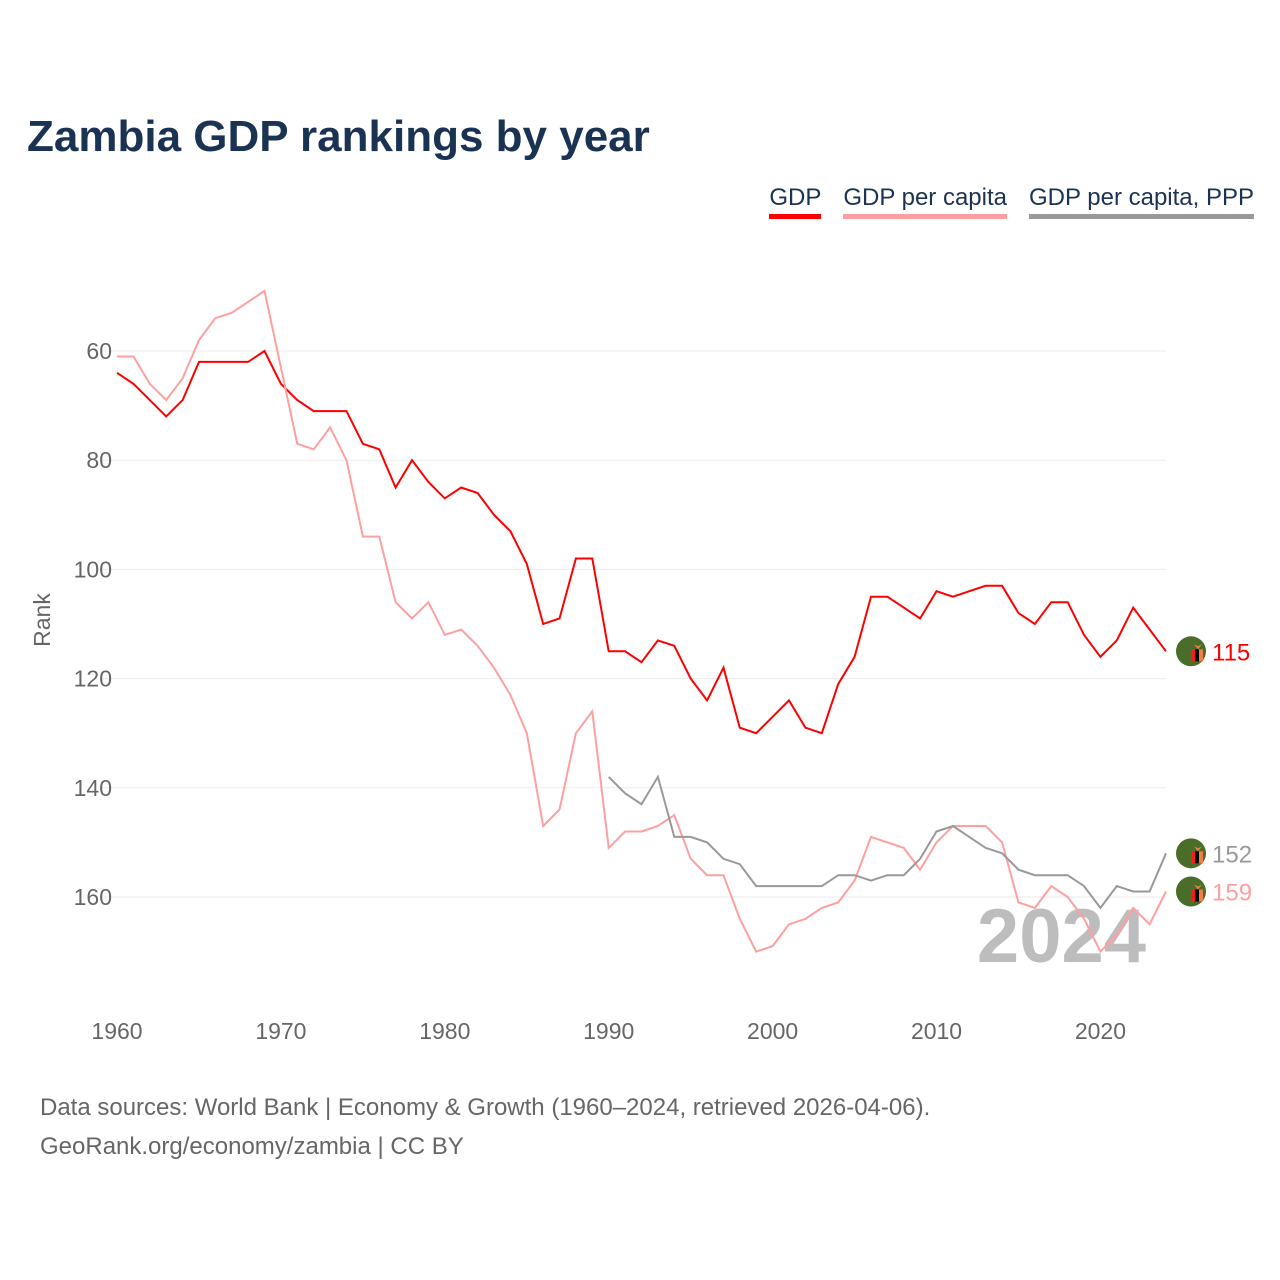 This screenshot has height=1280, width=1280. I want to click on legend-gdp-per-capita: GDP per capita, so click(925, 201).